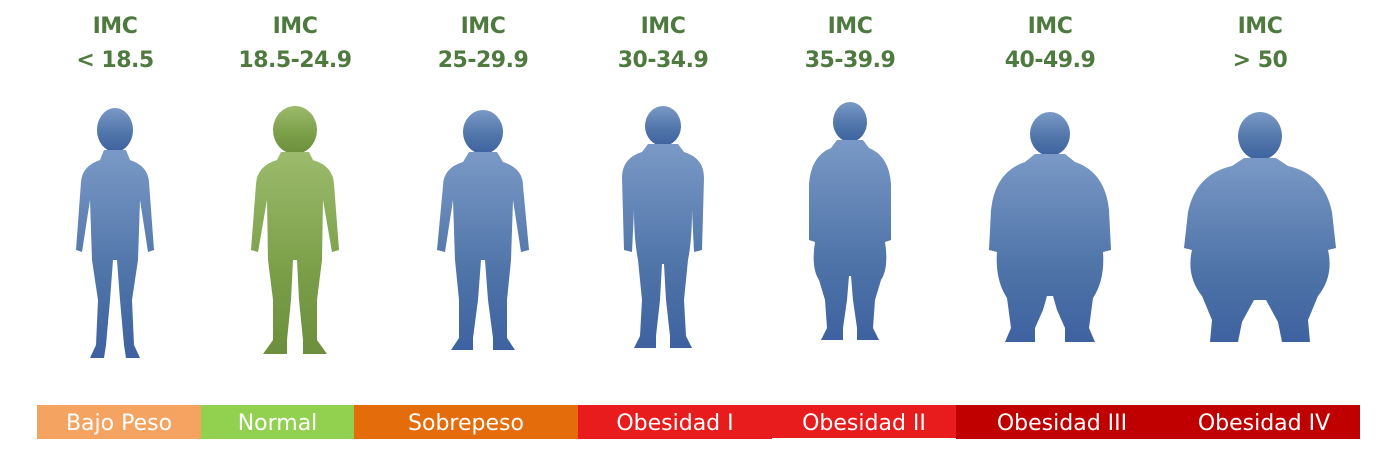  I want to click on imc-range: 25-29.9, so click(483, 60).